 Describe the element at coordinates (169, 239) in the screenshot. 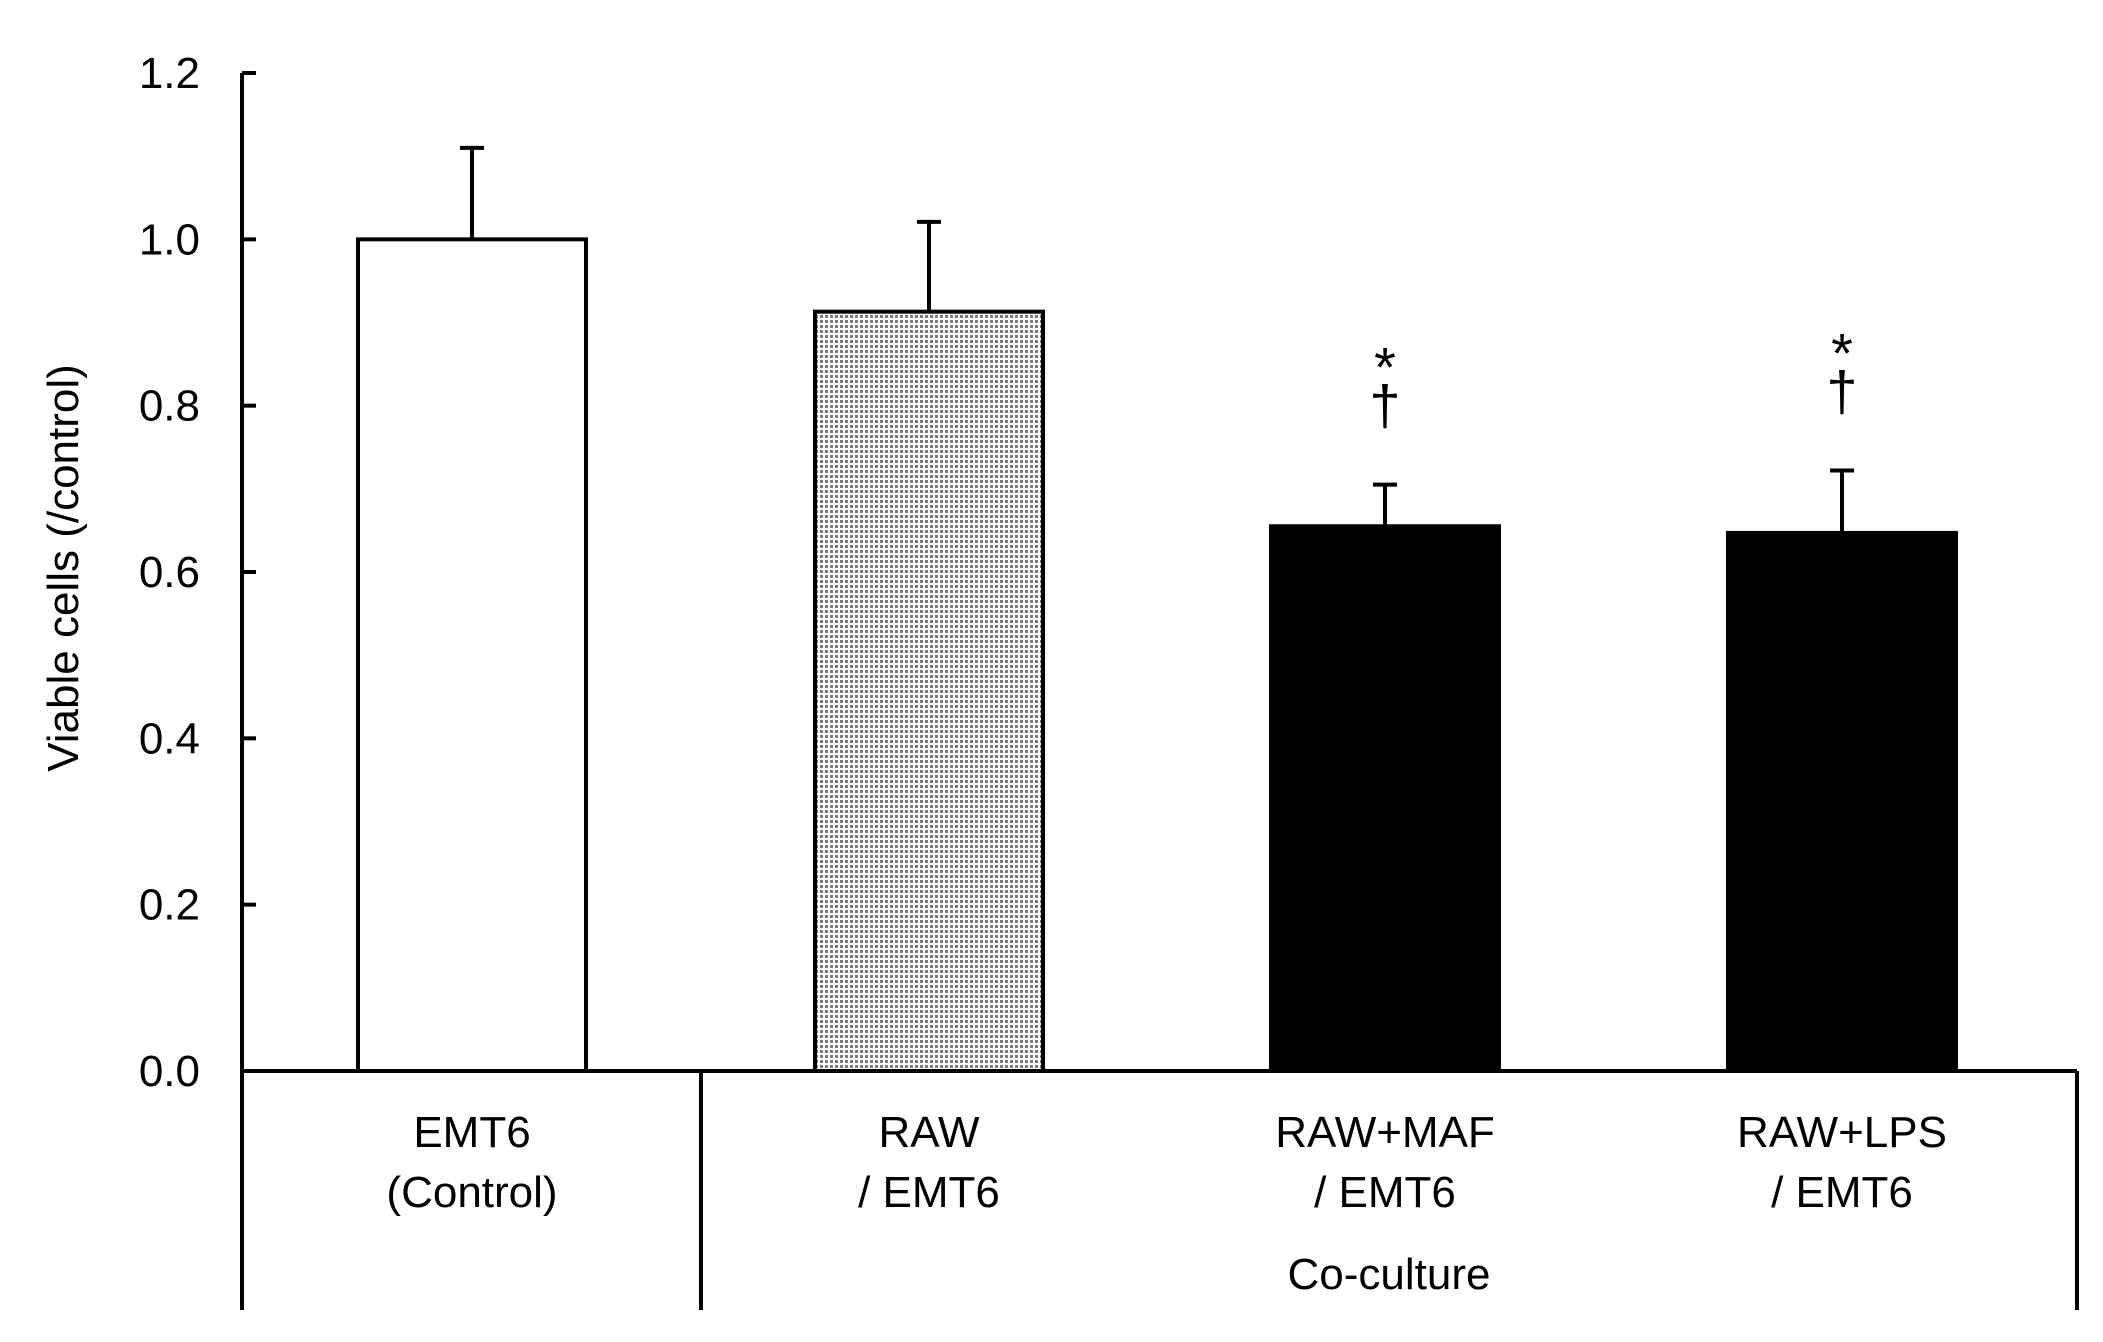

I see `y-tick-label: 1.0` at that location.